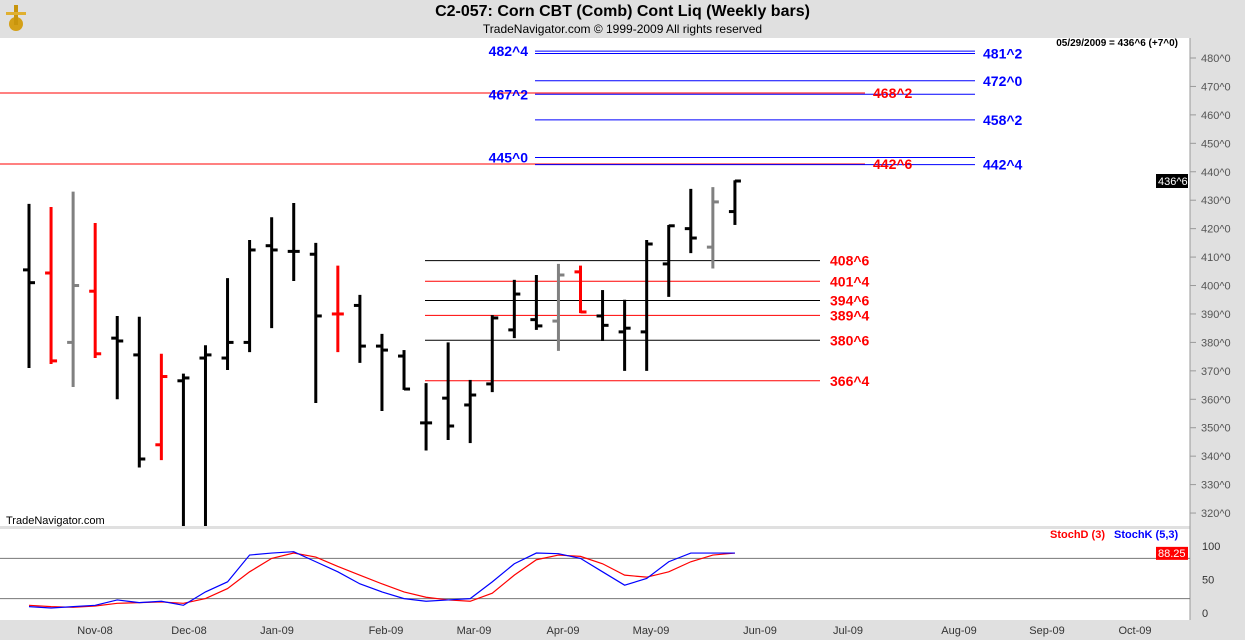  What do you see at coordinates (55, 521) in the screenshot?
I see `watermark: TradeNavigator.com` at bounding box center [55, 521].